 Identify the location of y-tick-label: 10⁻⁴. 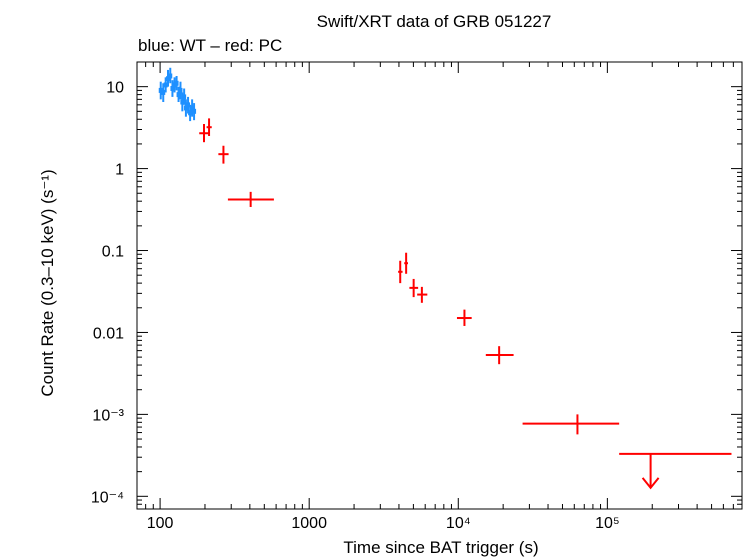
(107, 497).